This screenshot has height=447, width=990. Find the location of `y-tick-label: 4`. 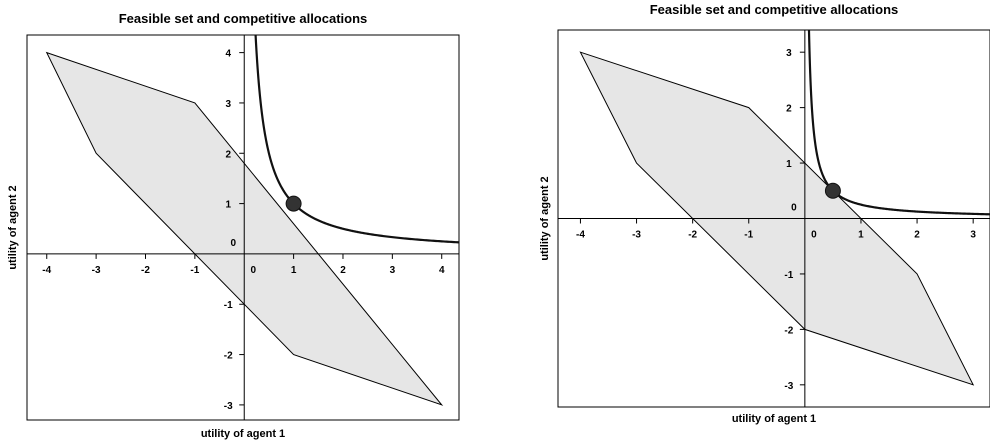

y-tick-label: 4 is located at coordinates (228, 54).